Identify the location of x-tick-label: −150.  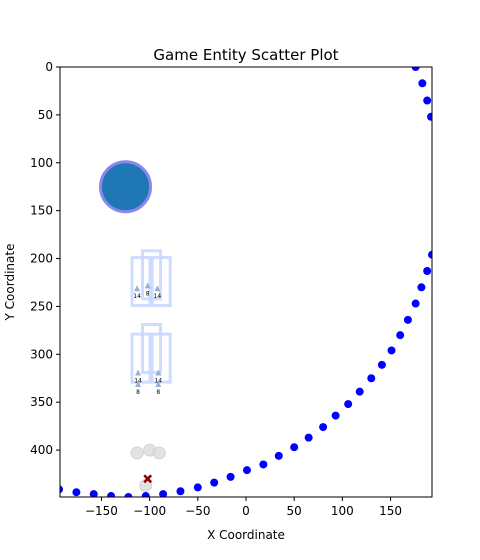
(101, 511).